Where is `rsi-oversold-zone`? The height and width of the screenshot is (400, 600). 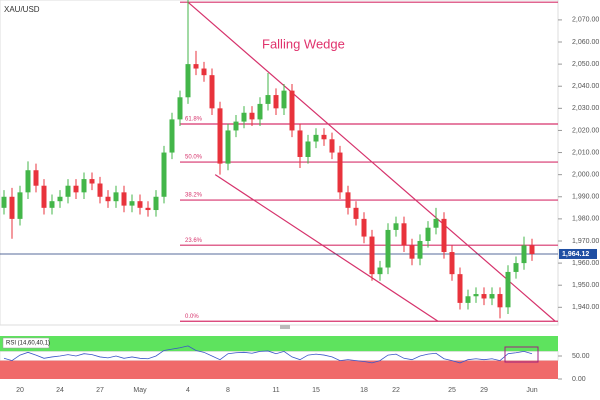 rsi-oversold-zone is located at coordinates (279, 369).